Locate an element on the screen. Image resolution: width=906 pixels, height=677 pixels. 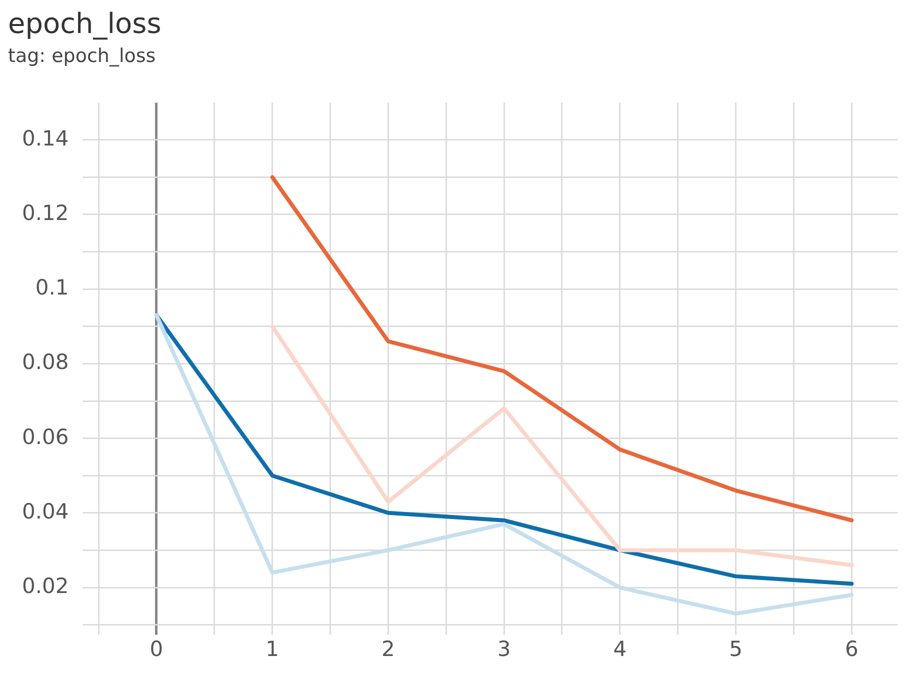
x-tick-label: 0 is located at coordinates (157, 648).